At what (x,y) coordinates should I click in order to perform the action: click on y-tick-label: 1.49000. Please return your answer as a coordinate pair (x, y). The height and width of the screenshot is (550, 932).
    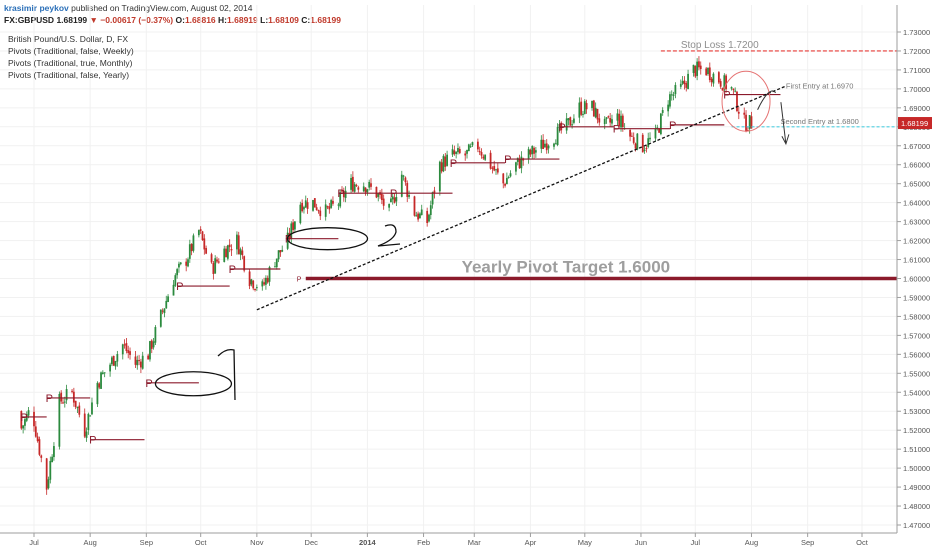
    Looking at the image, I should click on (916, 487).